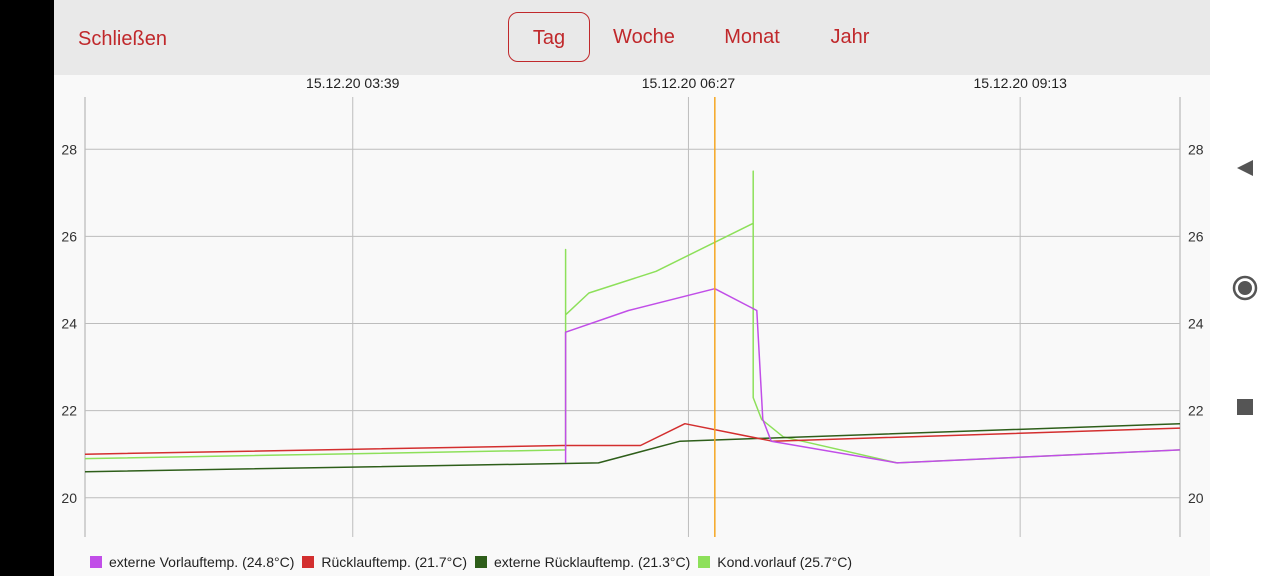 The height and width of the screenshot is (576, 1280). I want to click on recents-icon, so click(1245, 407).